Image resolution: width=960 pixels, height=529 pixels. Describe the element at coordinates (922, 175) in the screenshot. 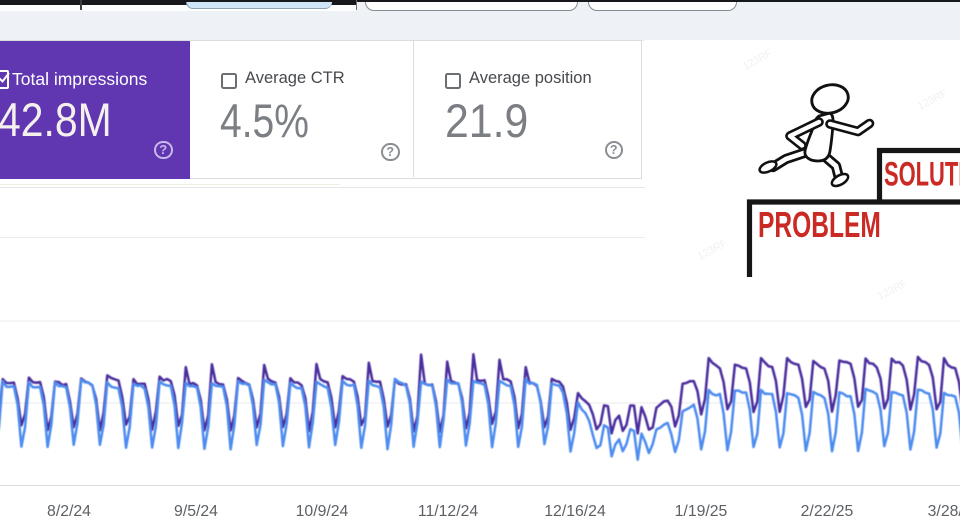

I see `svg-text: SOLUTION` at that location.